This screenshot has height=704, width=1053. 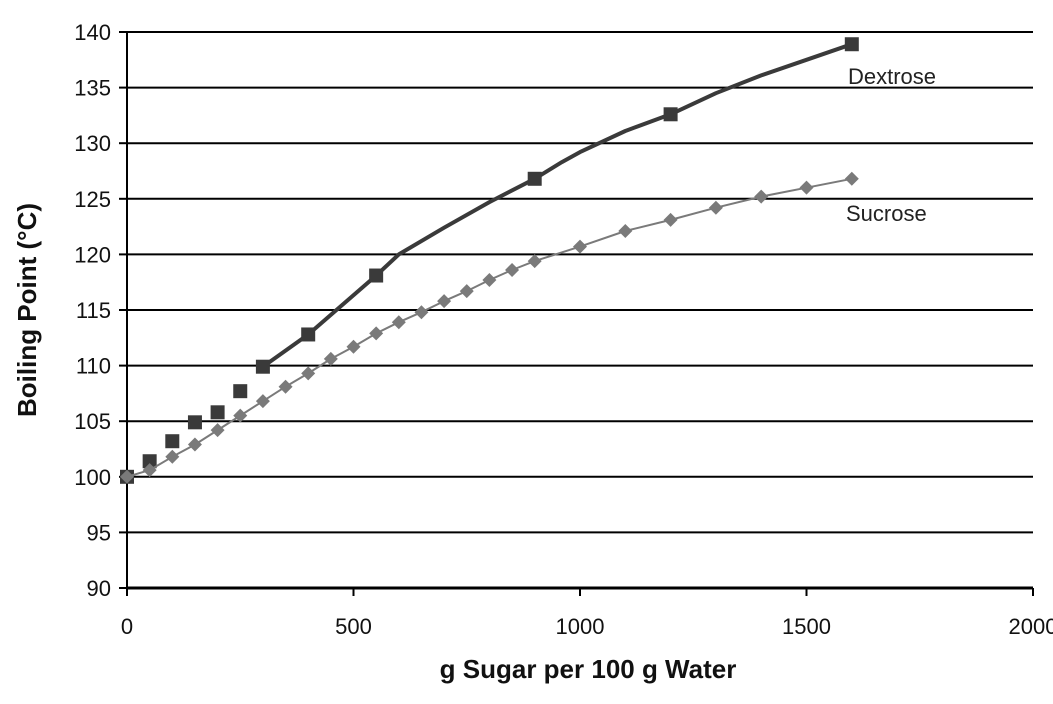 What do you see at coordinates (92, 199) in the screenshot?
I see `y-tick-label: 125` at bounding box center [92, 199].